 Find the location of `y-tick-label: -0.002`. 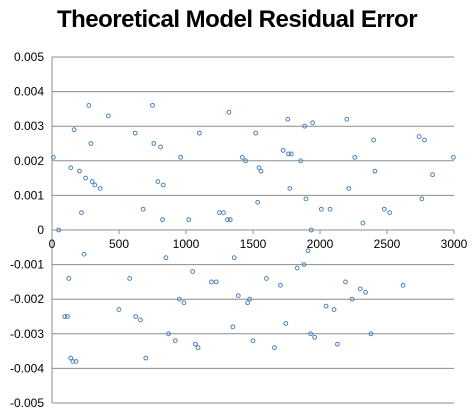

y-tick-label: -0.002 is located at coordinates (27, 299).